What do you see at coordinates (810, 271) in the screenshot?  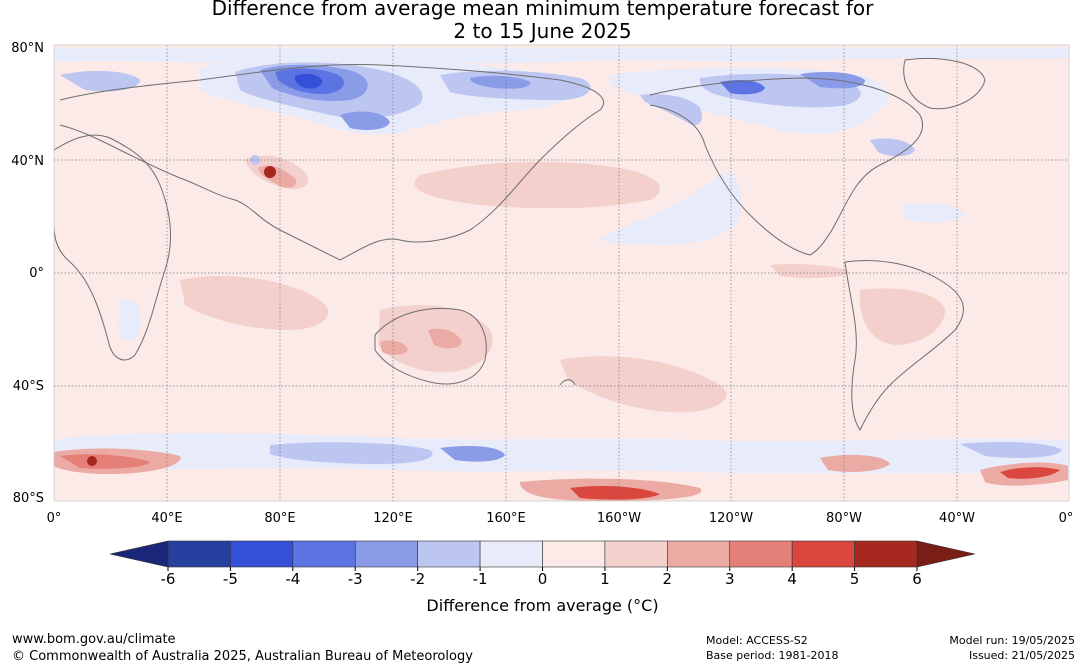 I see `east-pacific-warm` at bounding box center [810, 271].